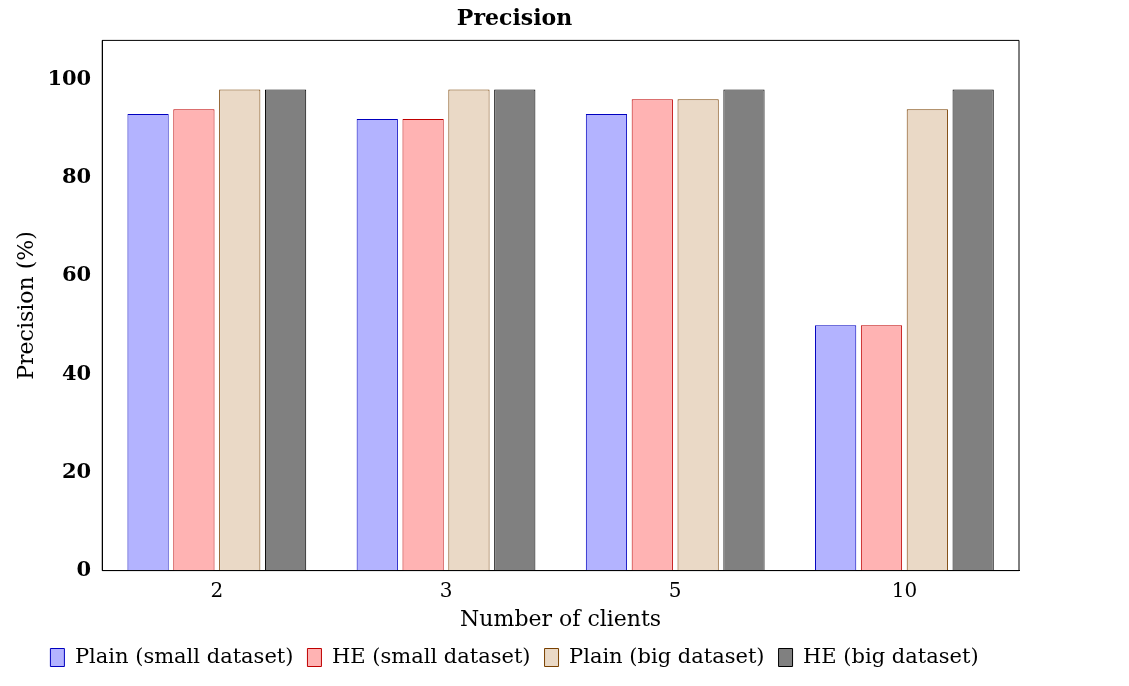  I want to click on x-axis-title: Number of clients, so click(561, 618).